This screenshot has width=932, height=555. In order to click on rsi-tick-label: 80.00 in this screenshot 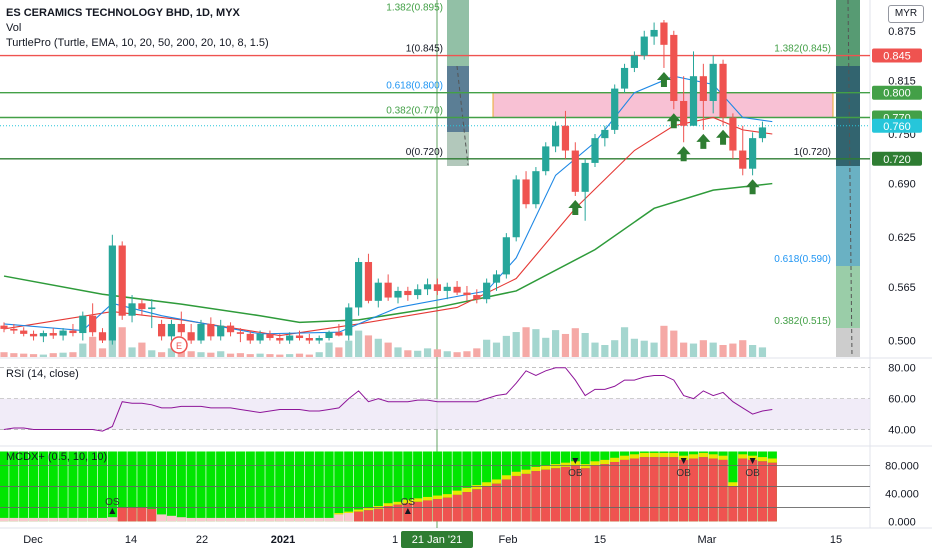, I will do `click(902, 369)`.